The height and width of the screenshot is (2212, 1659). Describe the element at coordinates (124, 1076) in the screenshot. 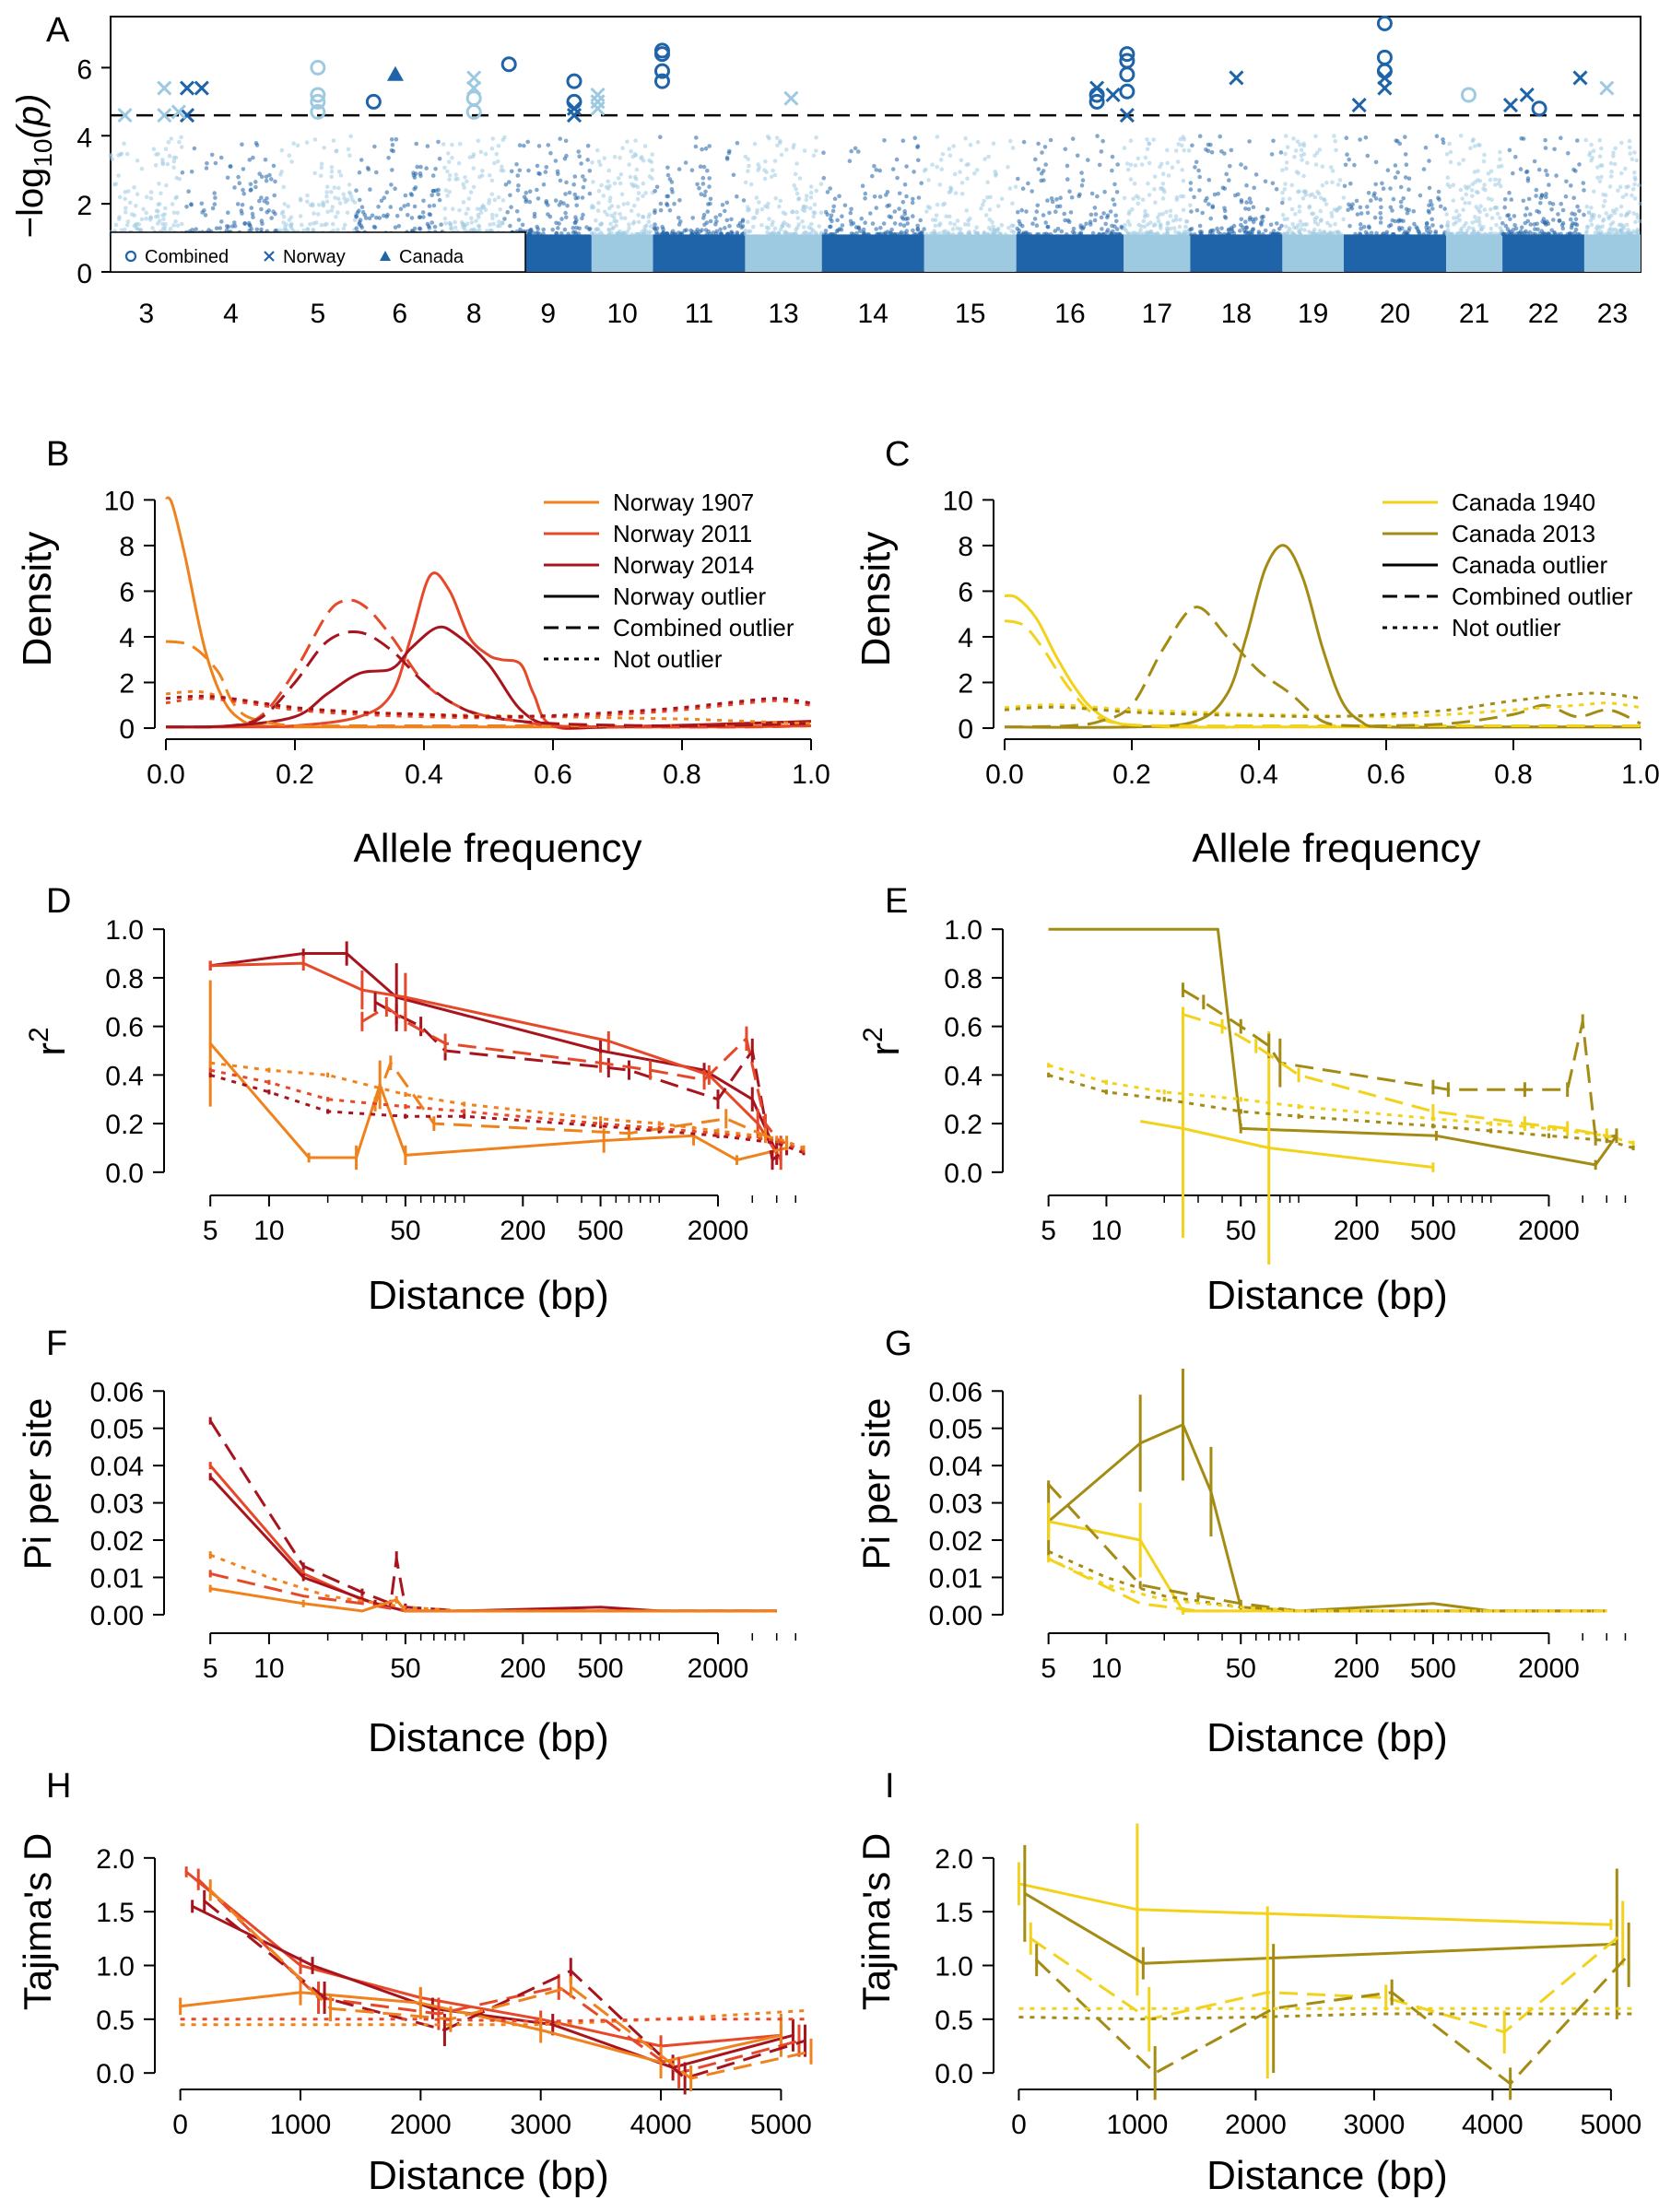

I see `y-tick-label: 0.4` at that location.